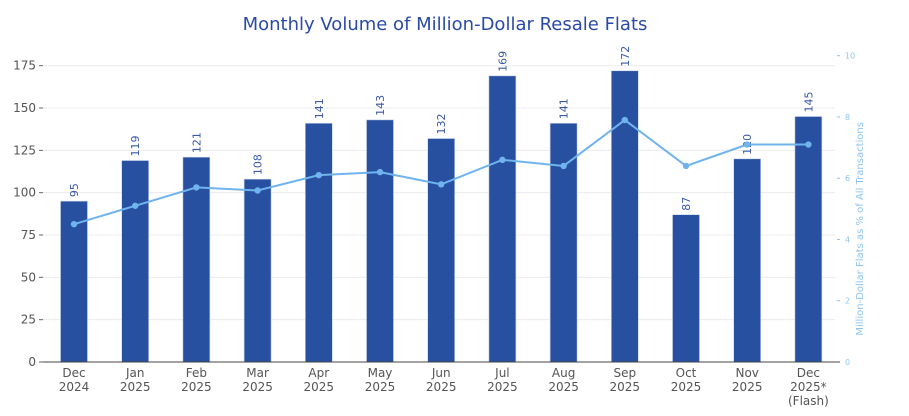  Describe the element at coordinates (24, 108) in the screenshot. I see `y-tick-label: 150` at that location.